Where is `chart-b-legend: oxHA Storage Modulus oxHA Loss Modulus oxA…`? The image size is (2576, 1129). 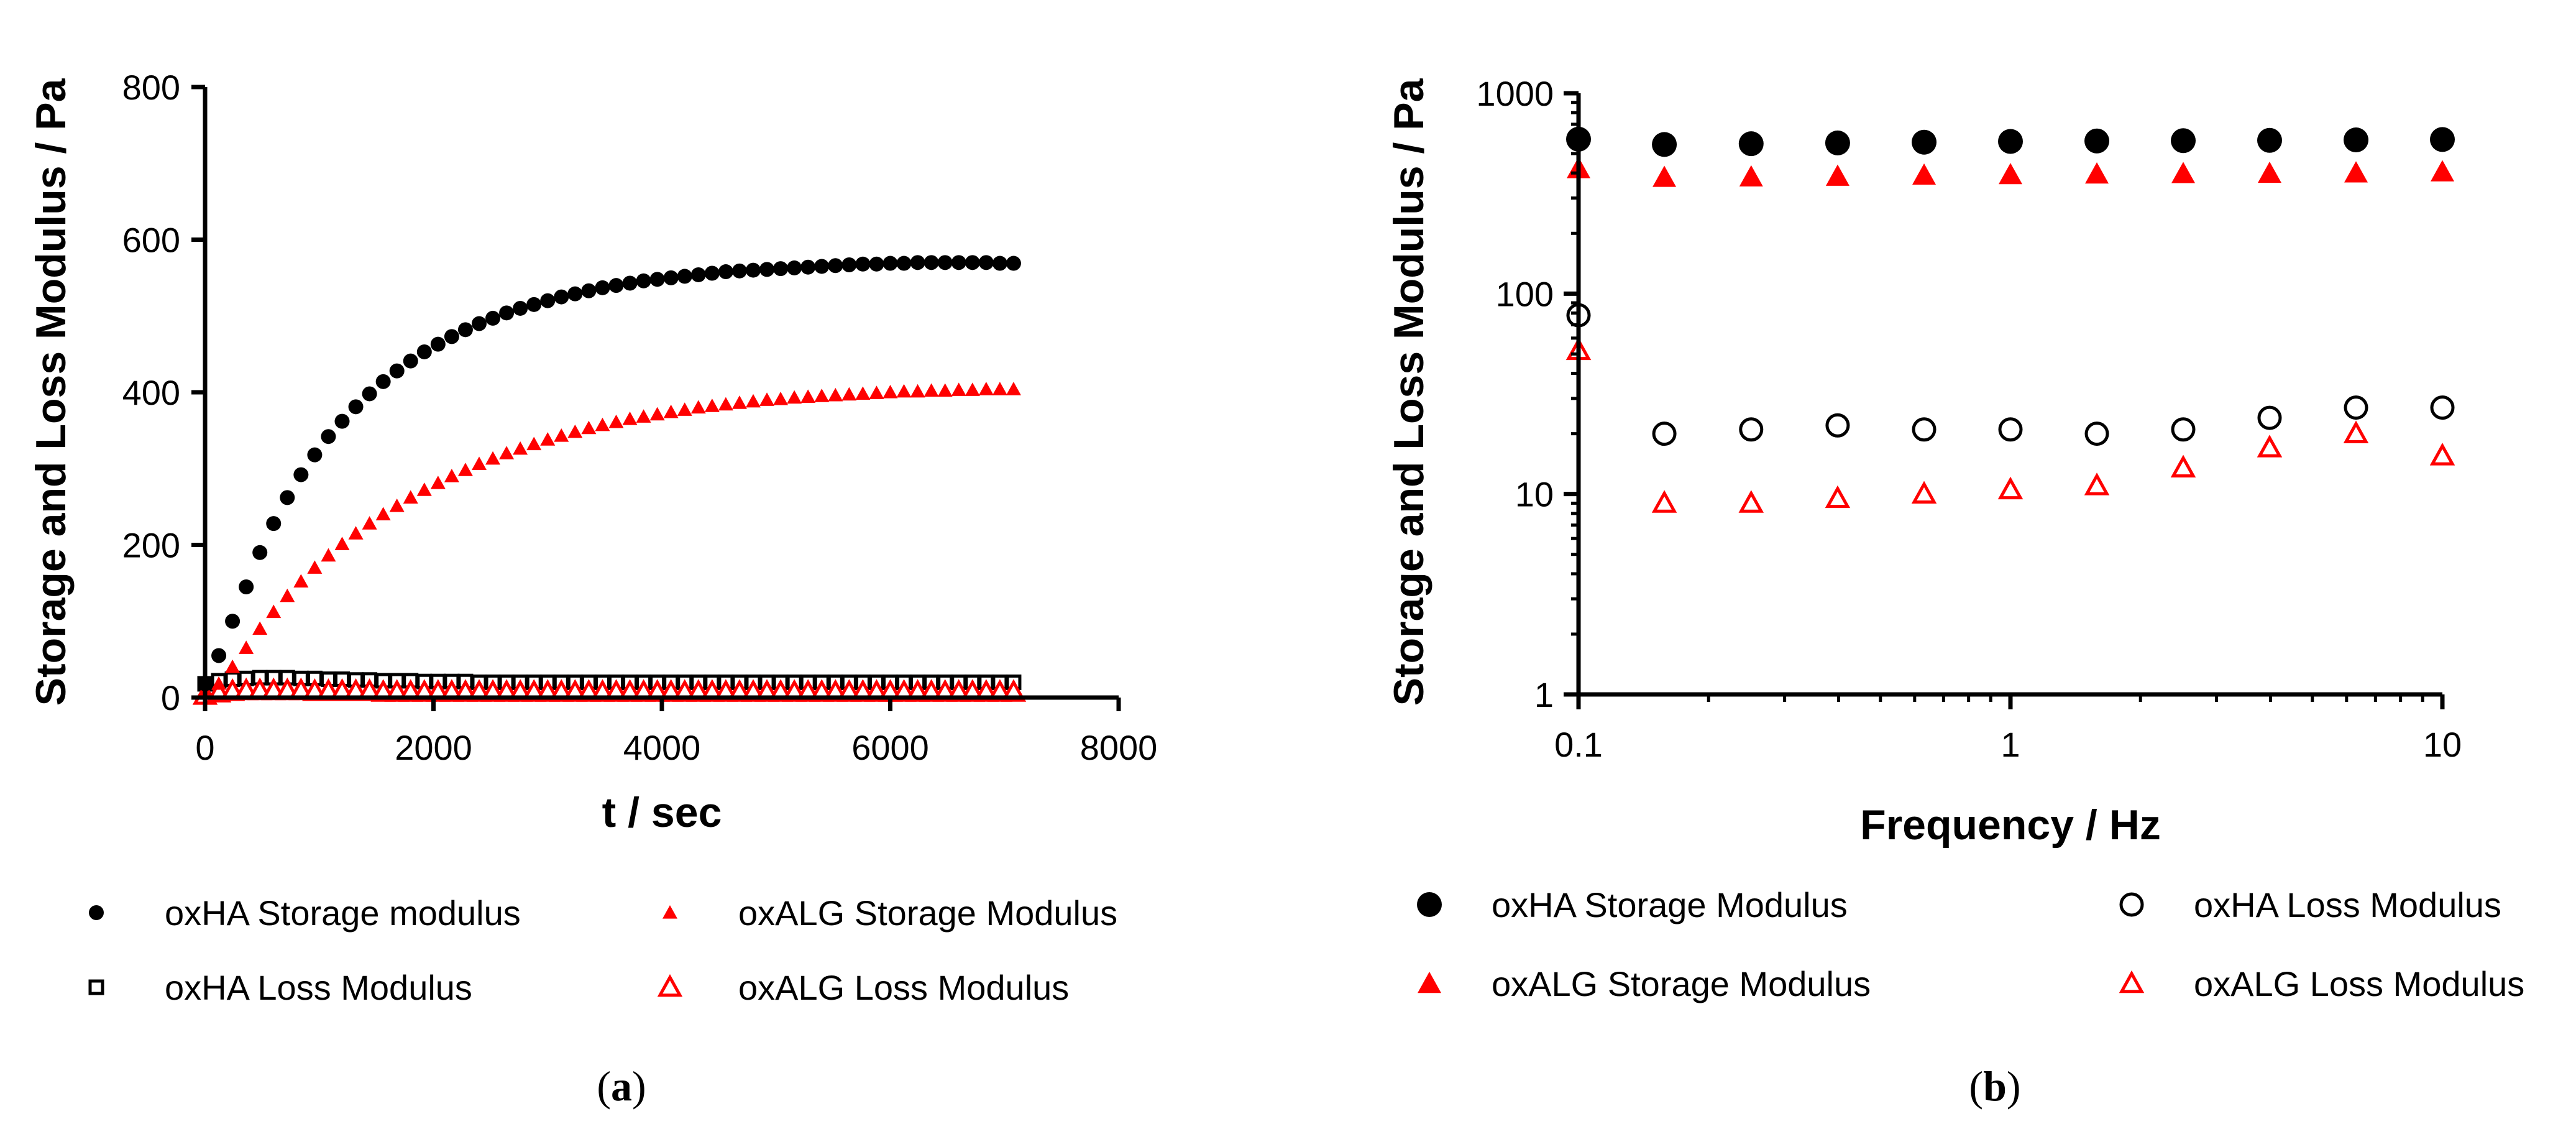 chart-b-legend: oxHA Storage Modulus oxHA Loss Modulus oxA… is located at coordinates (1970, 944).